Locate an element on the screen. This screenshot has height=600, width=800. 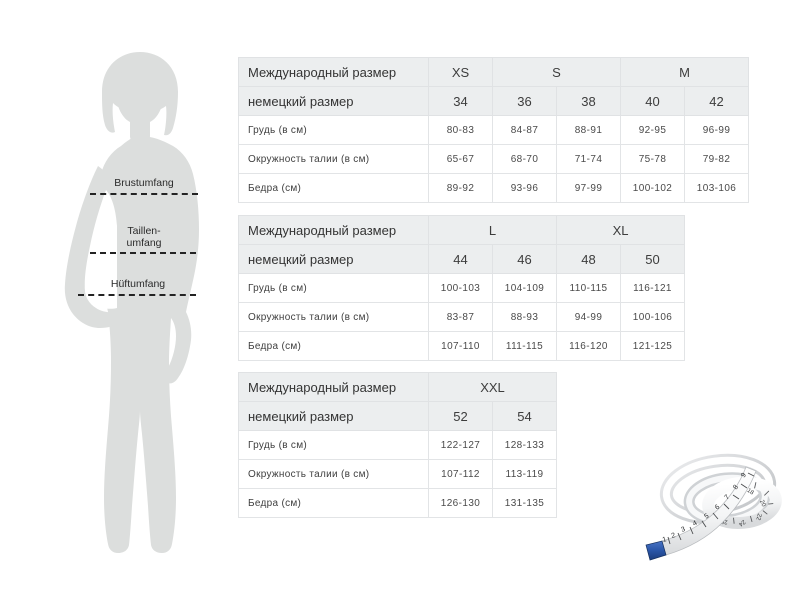
german-size-value: 48 is located at coordinates (589, 259).